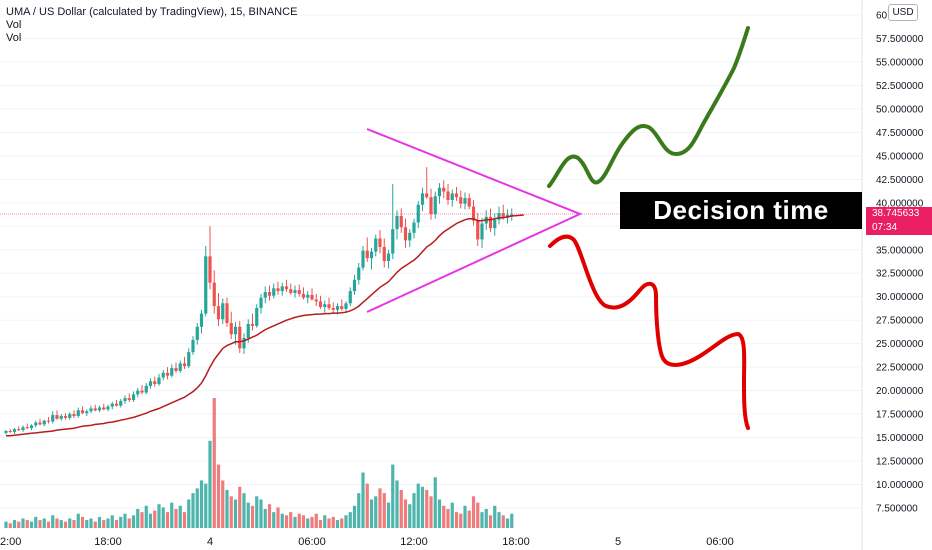  What do you see at coordinates (474, 220) in the screenshot?
I see `symmetric-triangle-drawing` at bounding box center [474, 220].